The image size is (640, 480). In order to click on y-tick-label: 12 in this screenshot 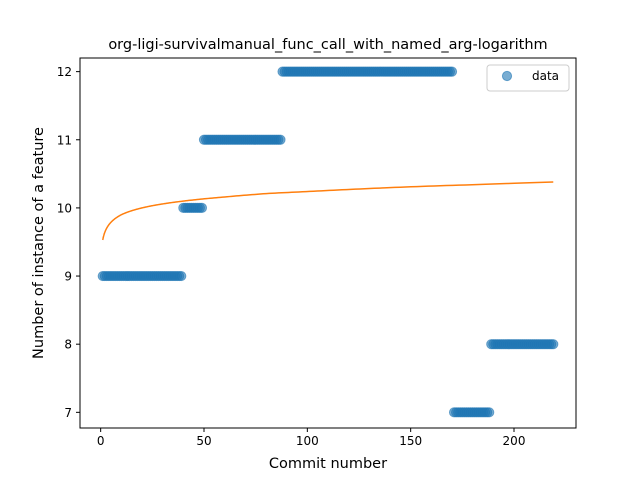, I will do `click(64, 72)`.